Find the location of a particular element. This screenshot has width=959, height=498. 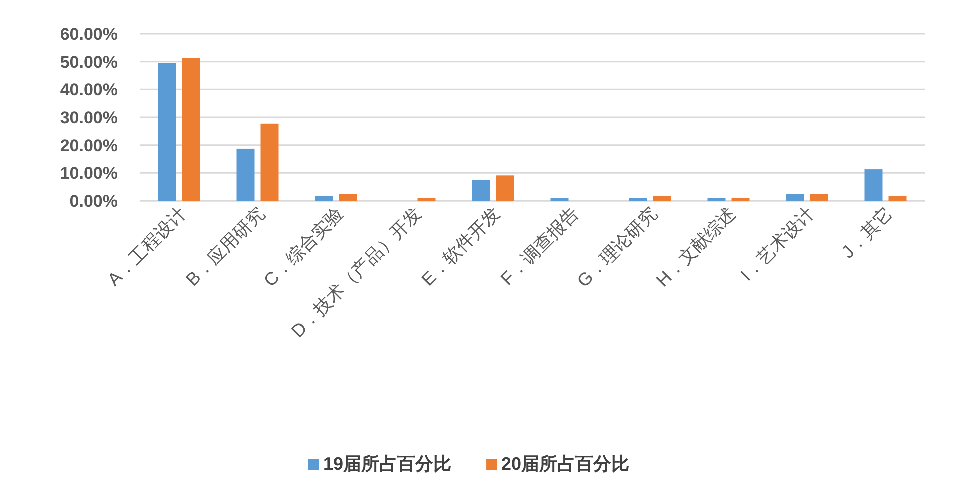

y-tick-label: 10.00% is located at coordinates (89, 174).